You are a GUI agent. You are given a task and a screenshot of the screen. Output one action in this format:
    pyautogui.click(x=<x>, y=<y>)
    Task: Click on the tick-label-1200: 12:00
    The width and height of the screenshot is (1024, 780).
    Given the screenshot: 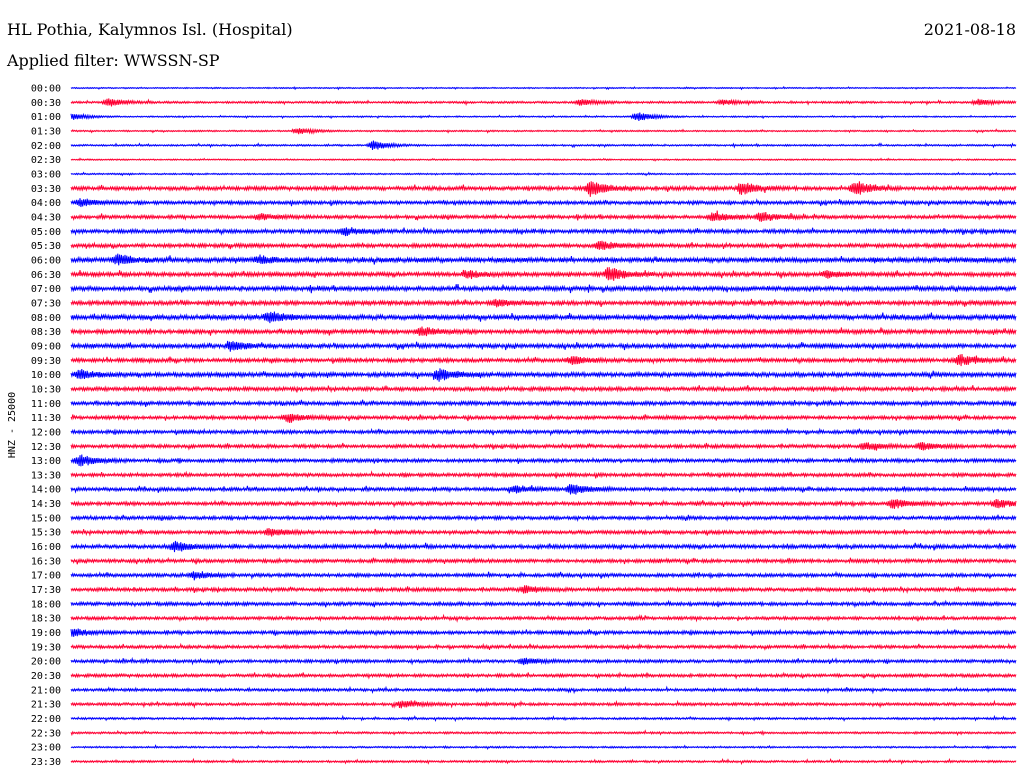 What is the action you would take?
    pyautogui.click(x=46, y=432)
    